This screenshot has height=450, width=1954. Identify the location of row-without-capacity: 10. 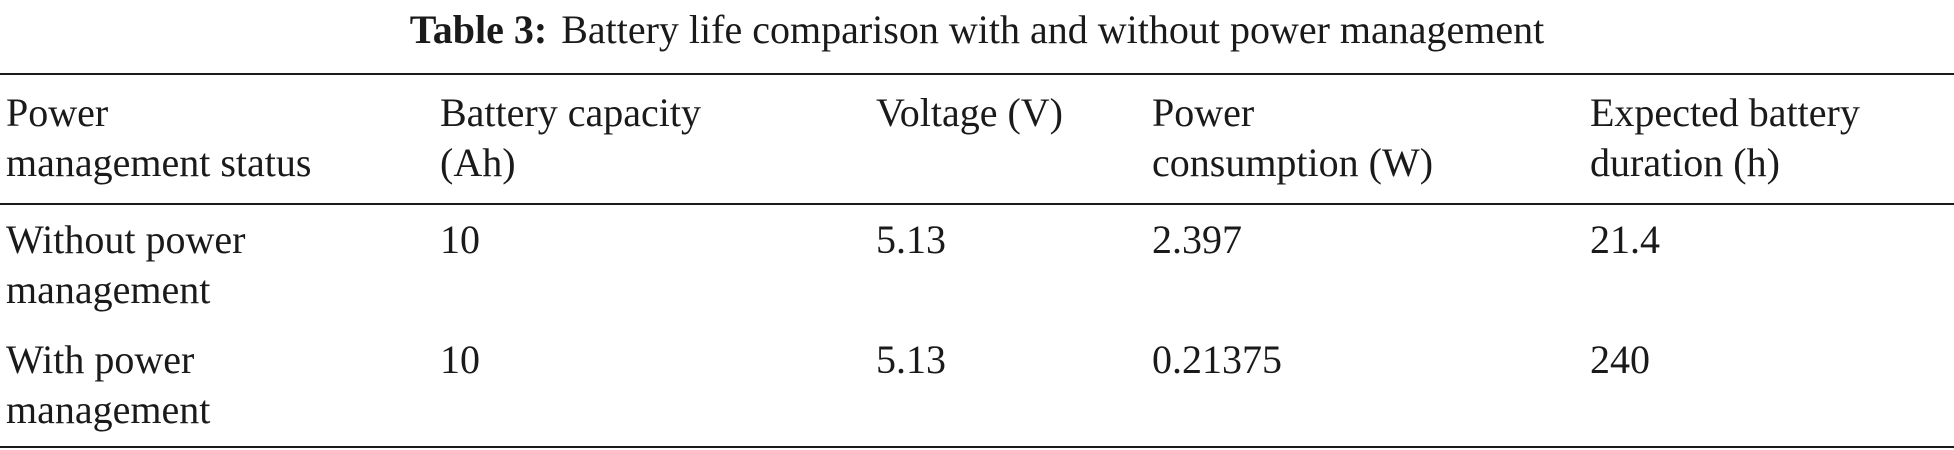
(460, 239).